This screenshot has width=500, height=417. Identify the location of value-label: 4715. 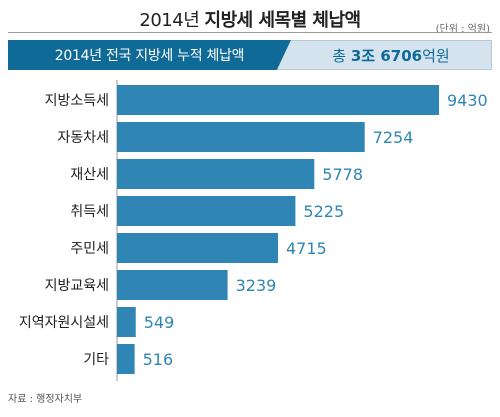
(306, 248).